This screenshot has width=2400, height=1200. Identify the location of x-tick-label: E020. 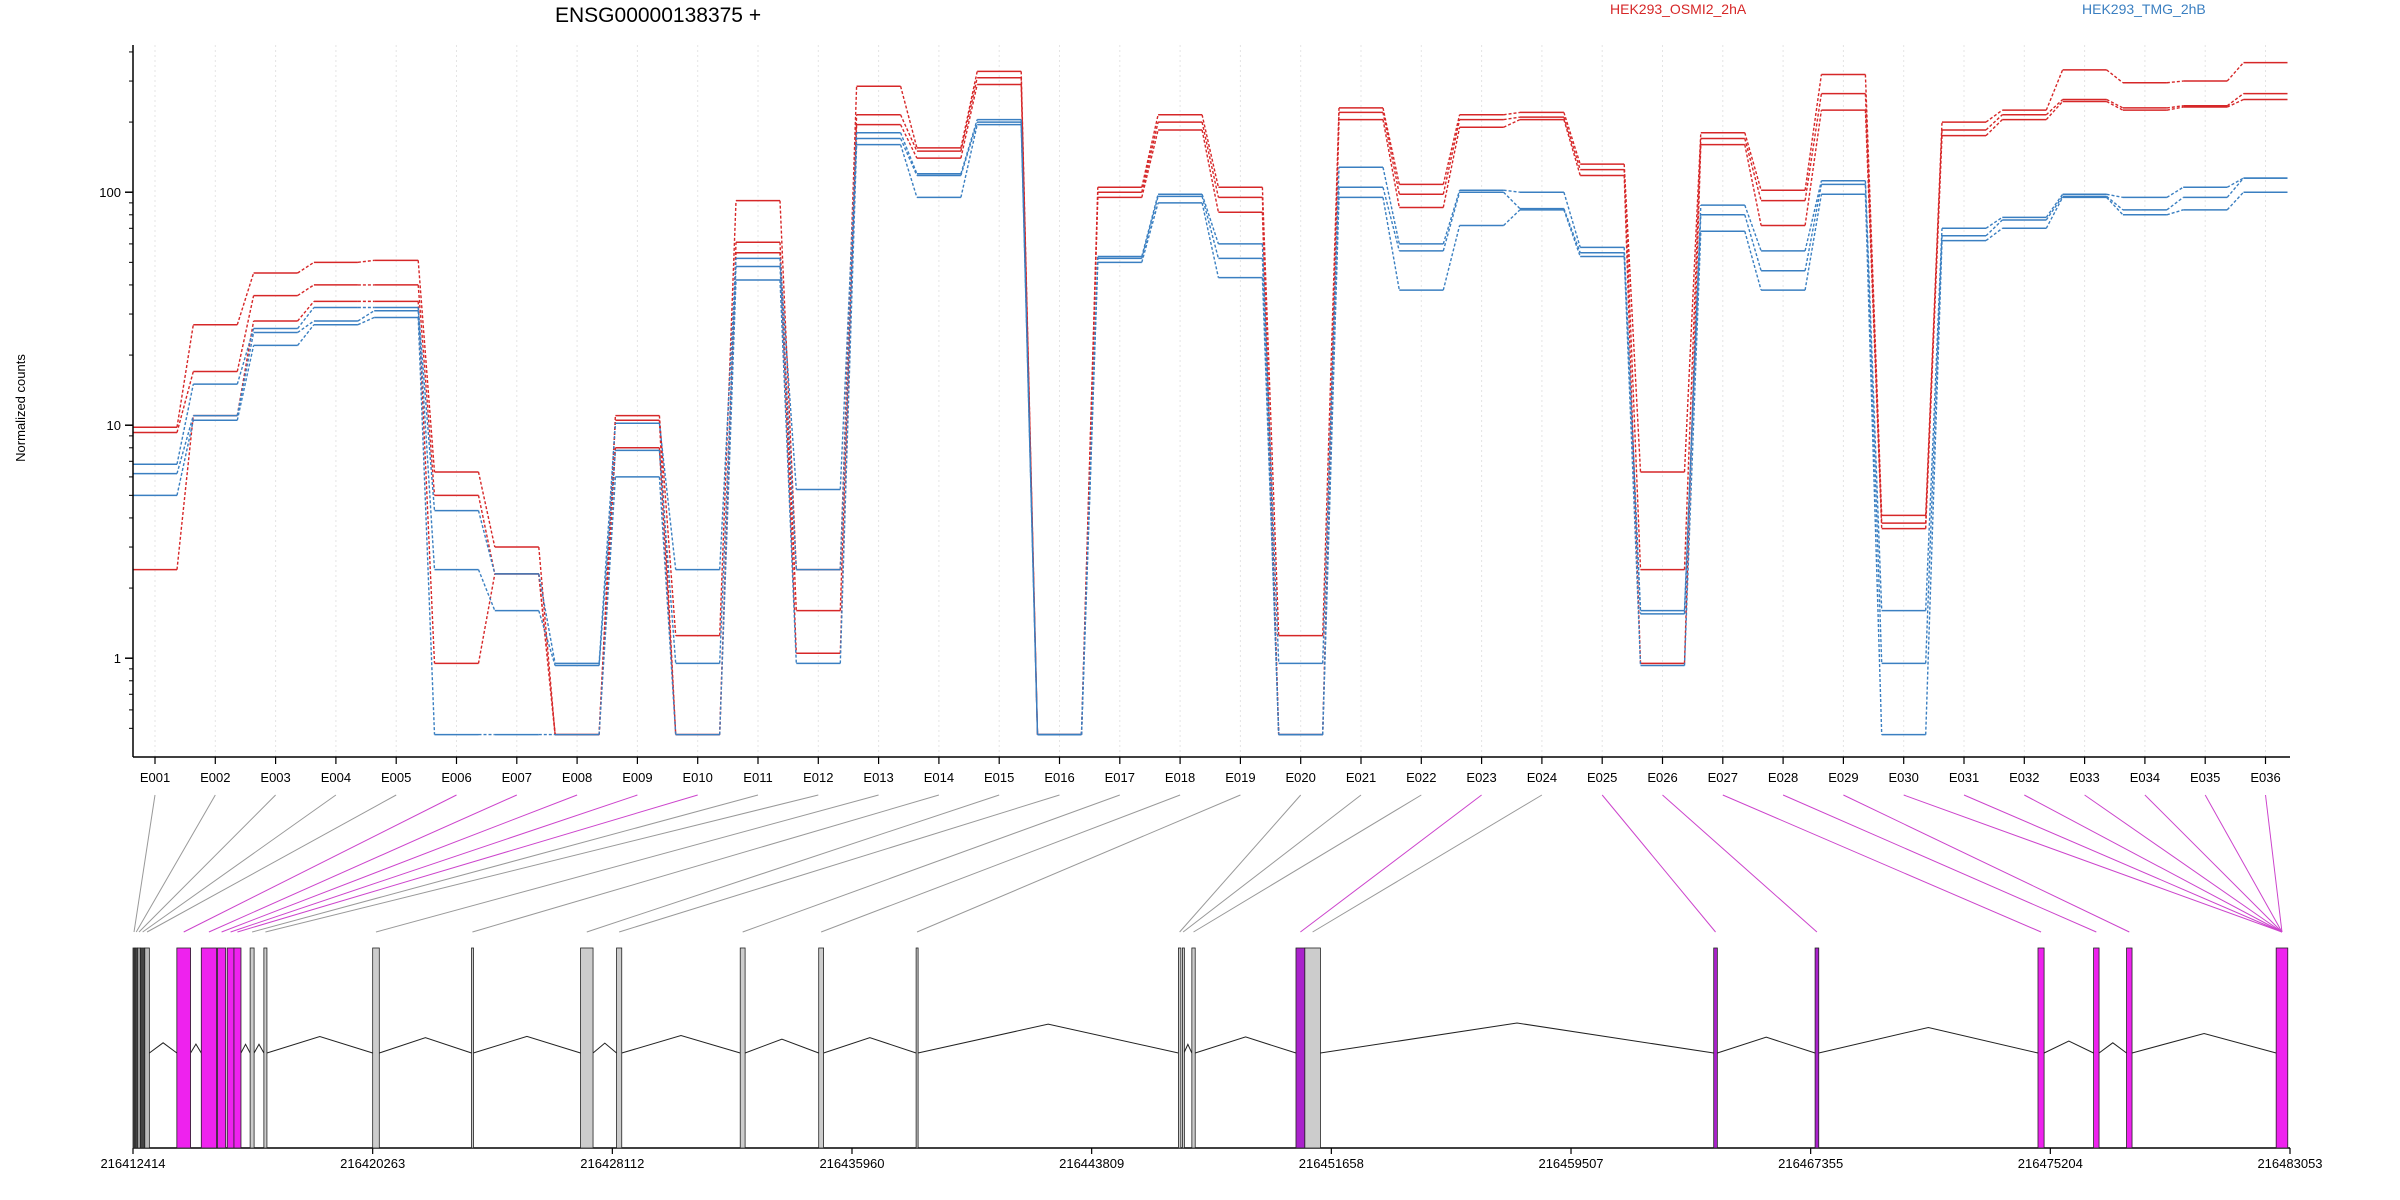
(1301, 777).